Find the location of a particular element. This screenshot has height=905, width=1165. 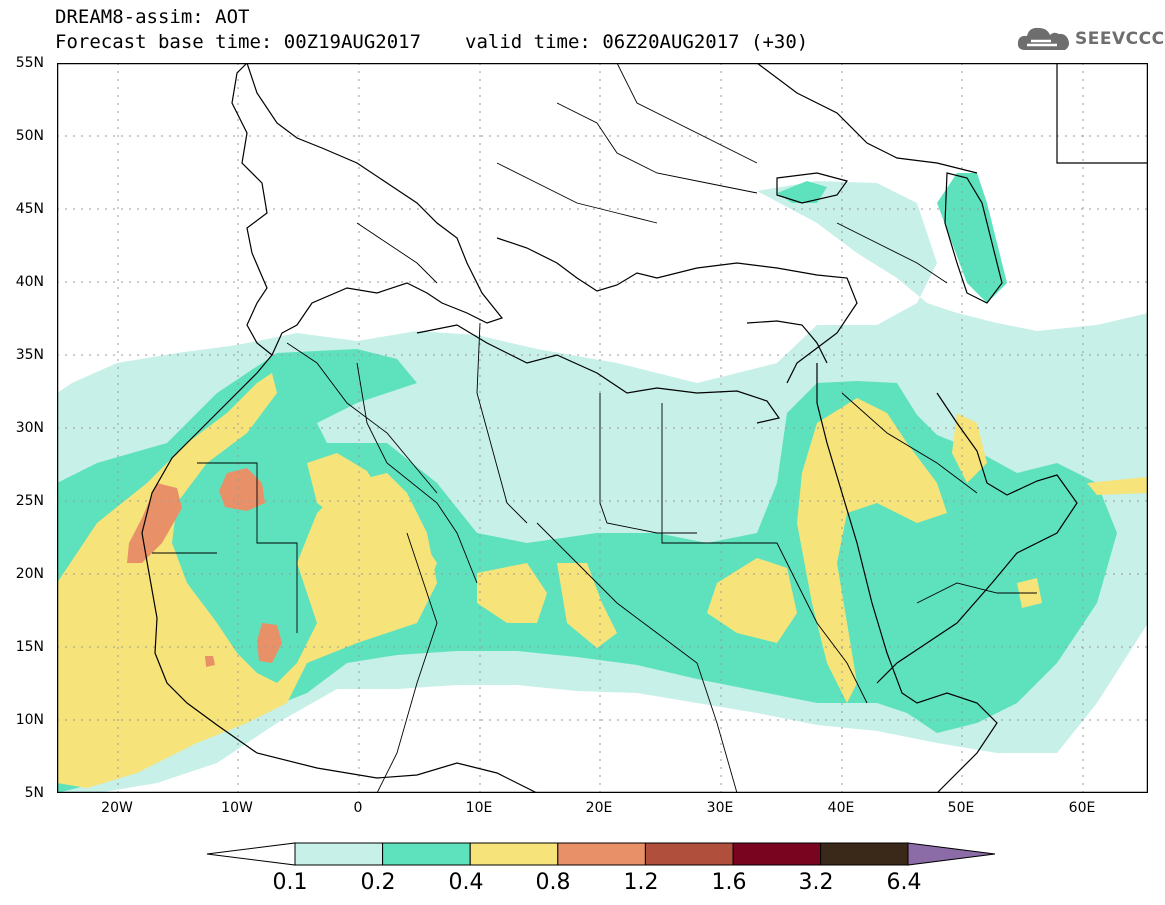

lon-tick-label: 20W is located at coordinates (117, 808).